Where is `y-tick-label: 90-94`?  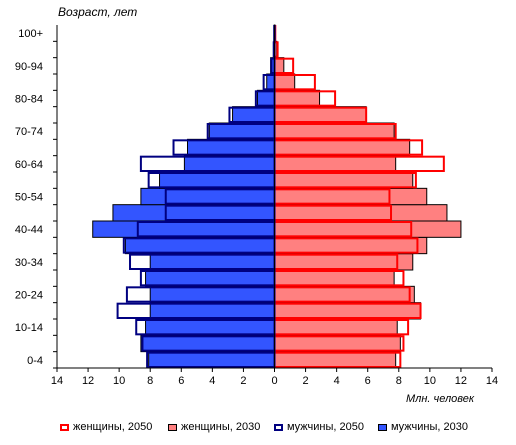 y-tick-label: 90-94 is located at coordinates (29, 67).